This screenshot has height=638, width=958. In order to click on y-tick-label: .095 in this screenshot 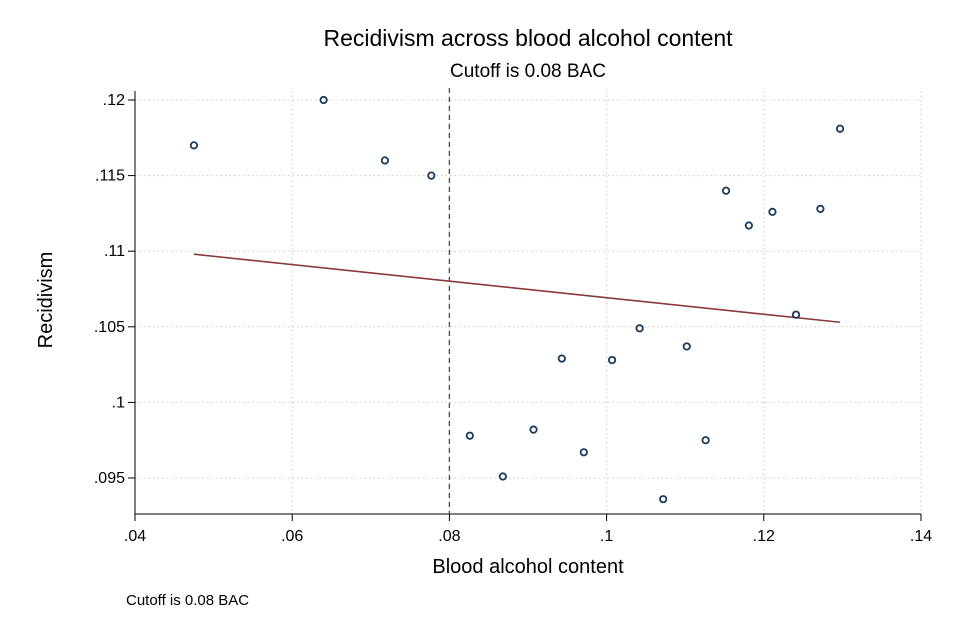, I will do `click(109, 478)`.